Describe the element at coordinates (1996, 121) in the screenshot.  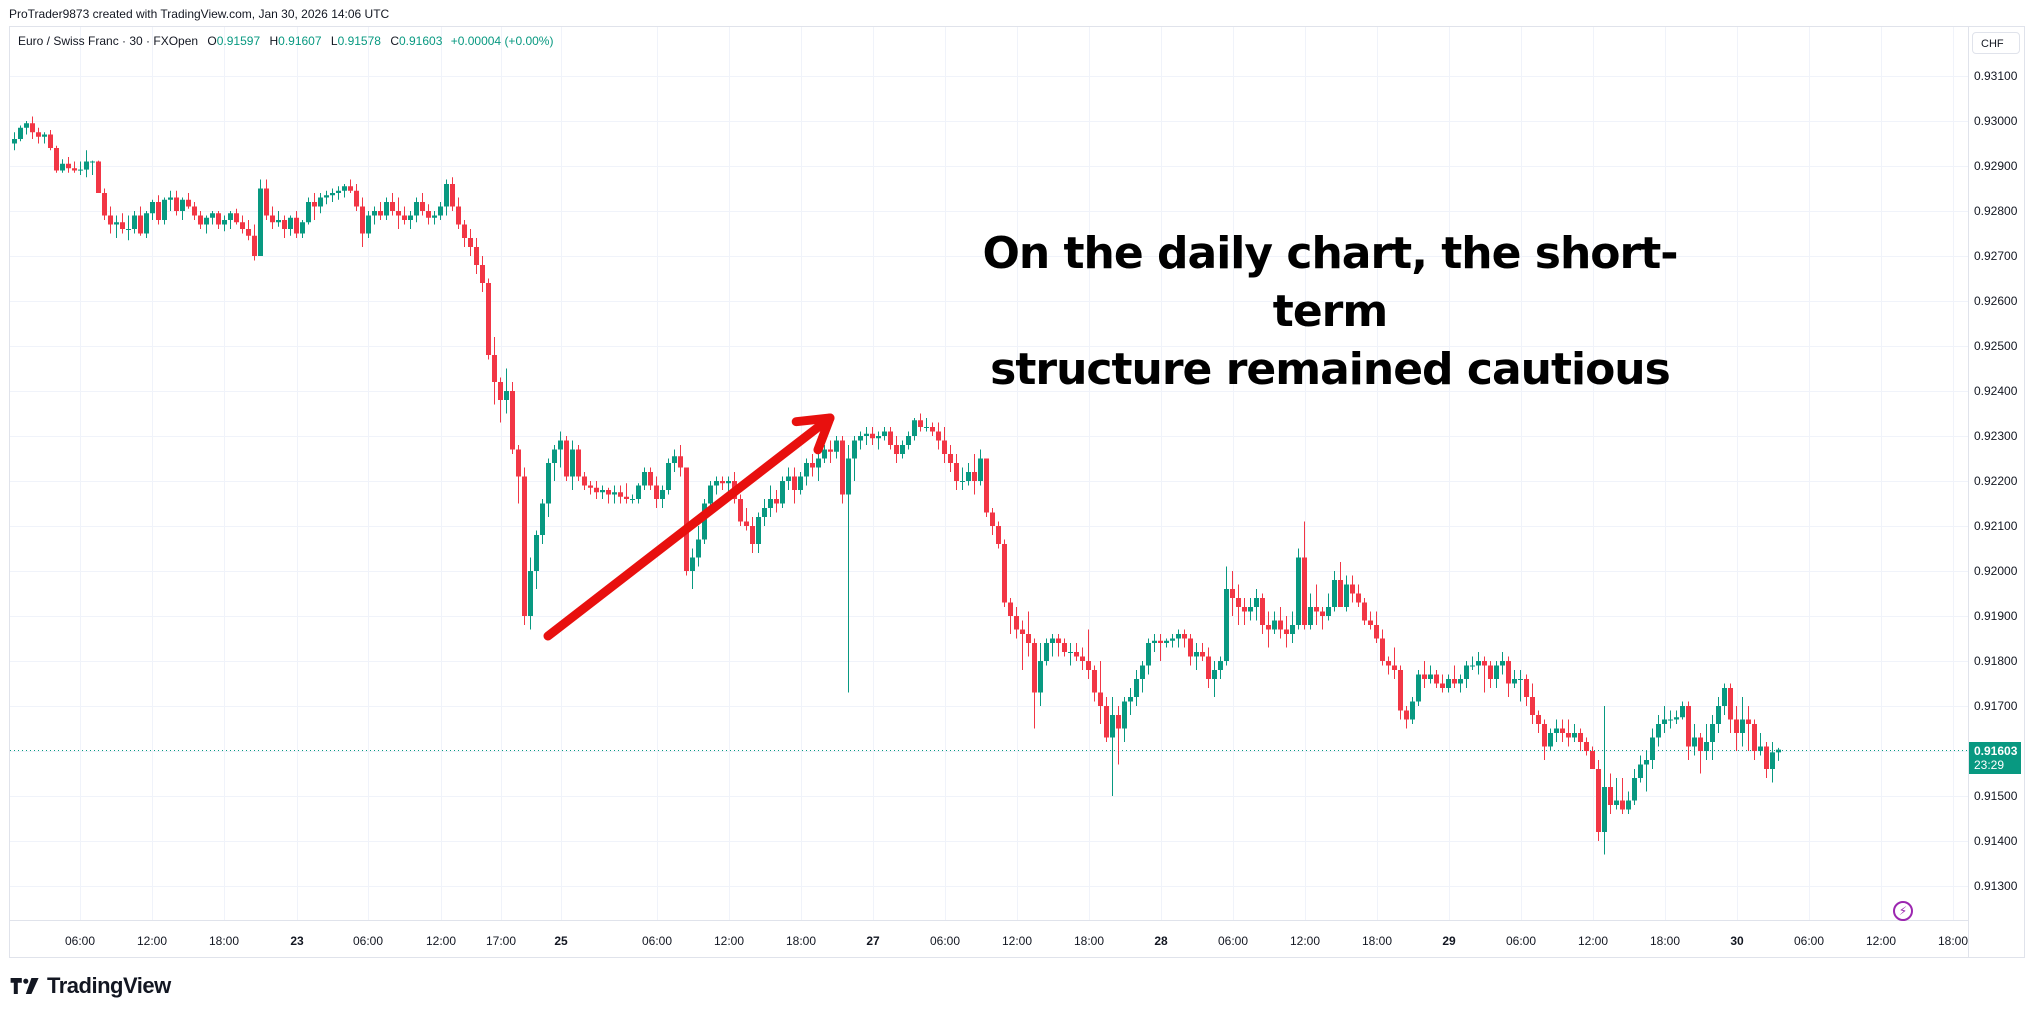
I see `price-tick-label: 0.93000` at that location.